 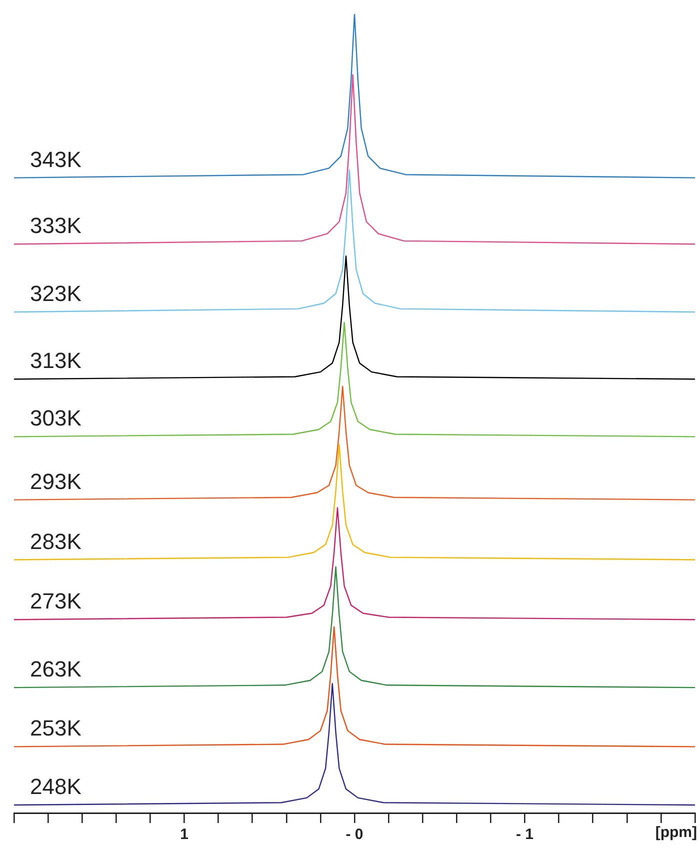 I want to click on x-axis-title: [ppm], so click(x=676, y=833).